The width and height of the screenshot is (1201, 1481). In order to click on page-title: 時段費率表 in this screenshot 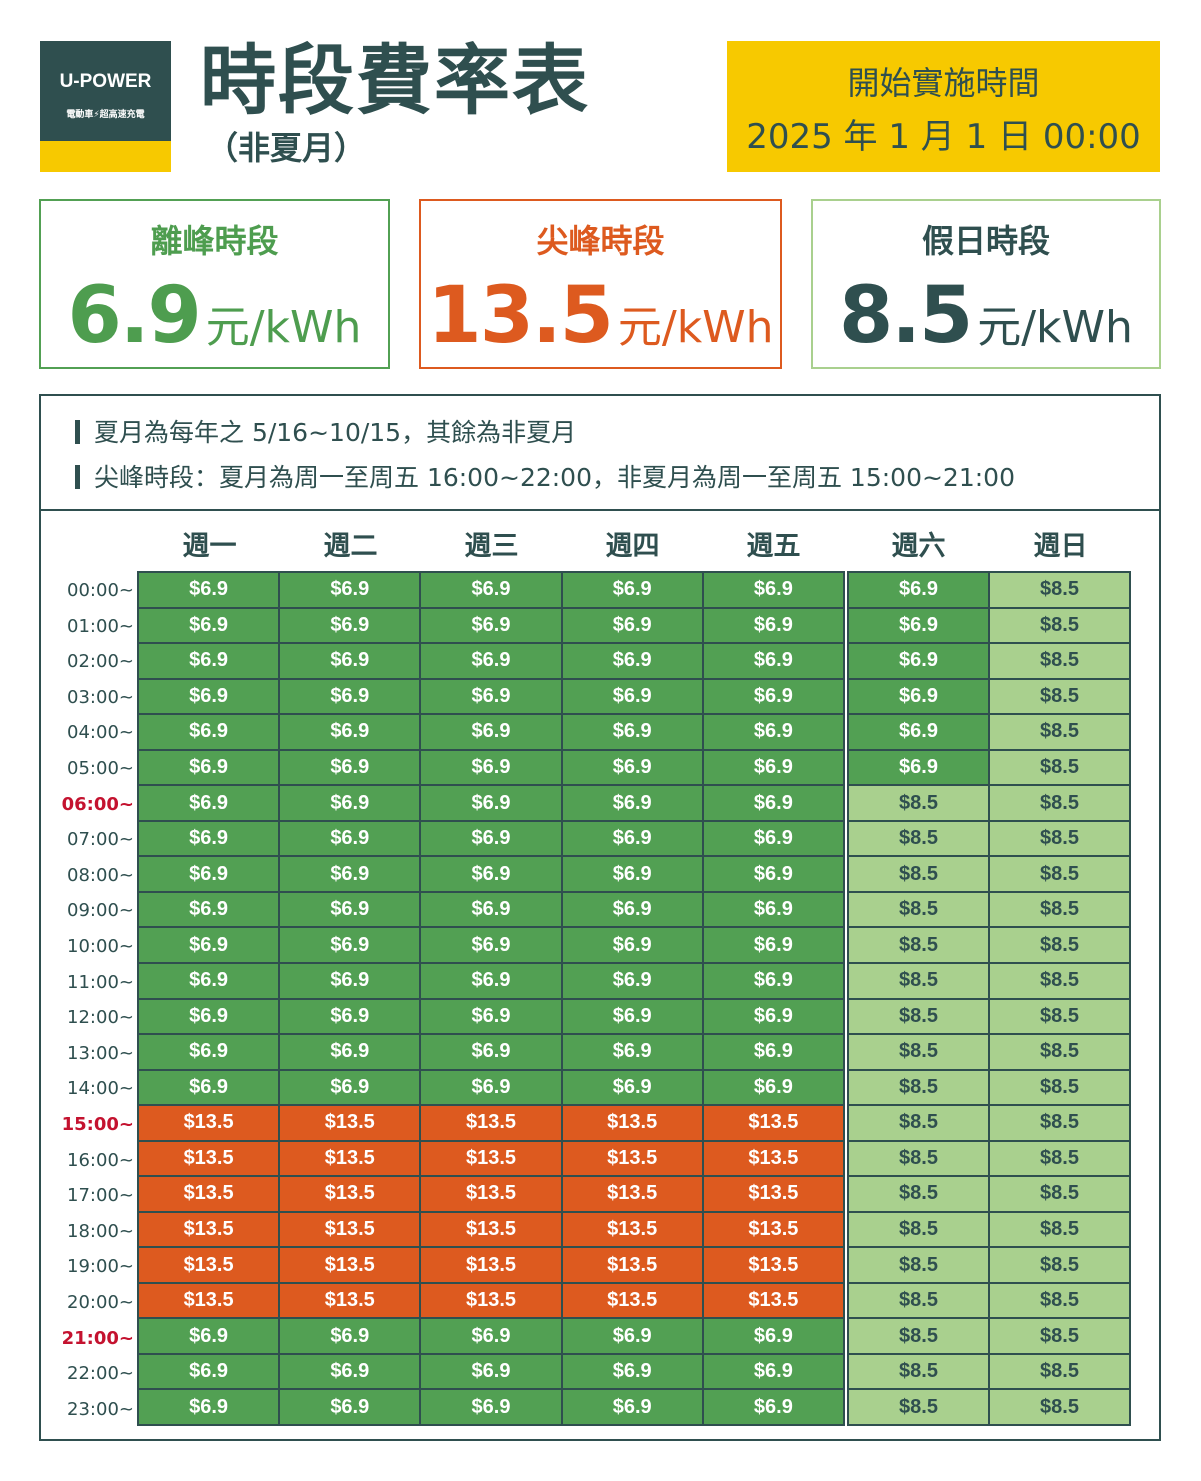, I will do `click(395, 80)`.